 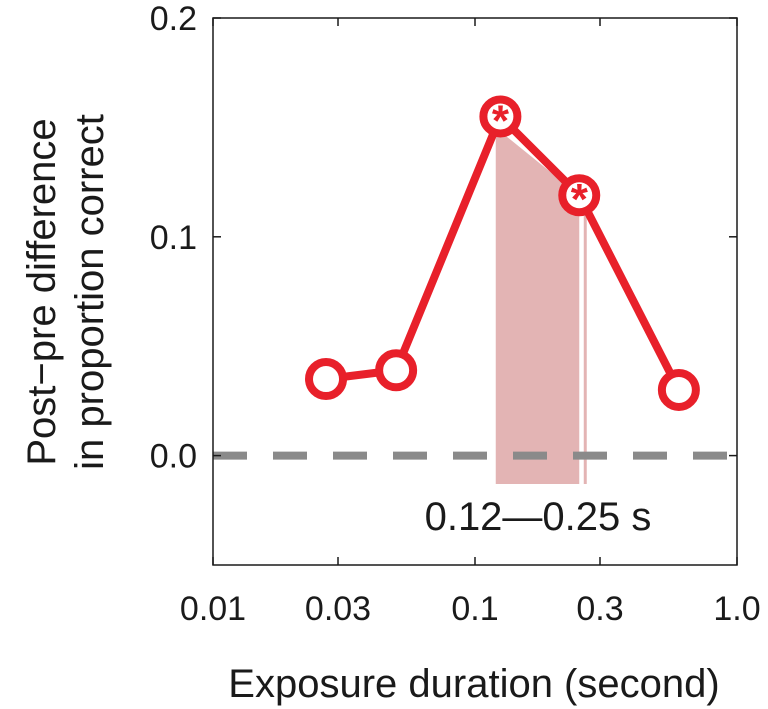 I want to click on x-tick-label: 0.3, so click(x=599, y=609).